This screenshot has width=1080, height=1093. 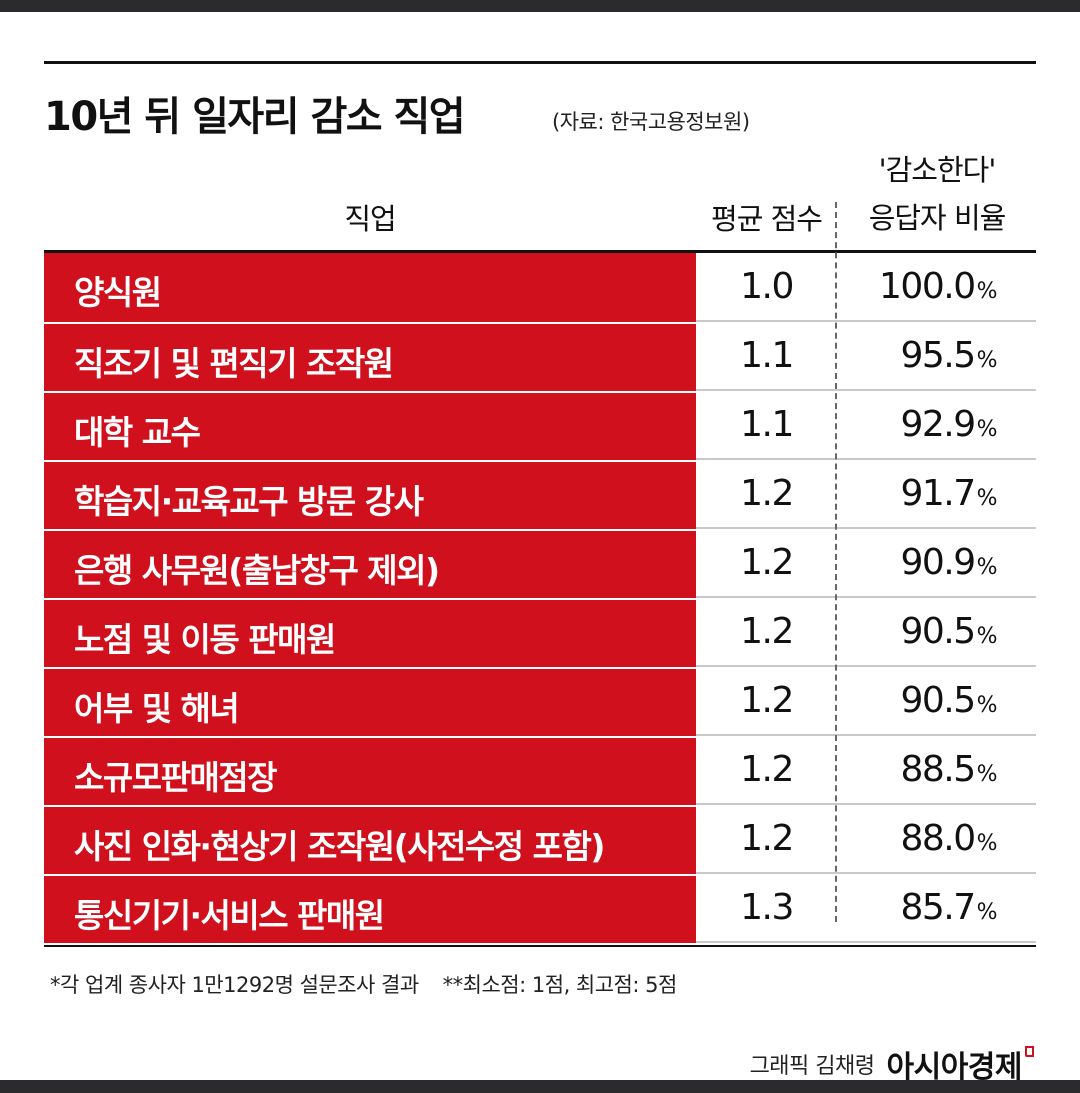 What do you see at coordinates (370, 425) in the screenshot?
I see `job-cell: 대학 교수` at bounding box center [370, 425].